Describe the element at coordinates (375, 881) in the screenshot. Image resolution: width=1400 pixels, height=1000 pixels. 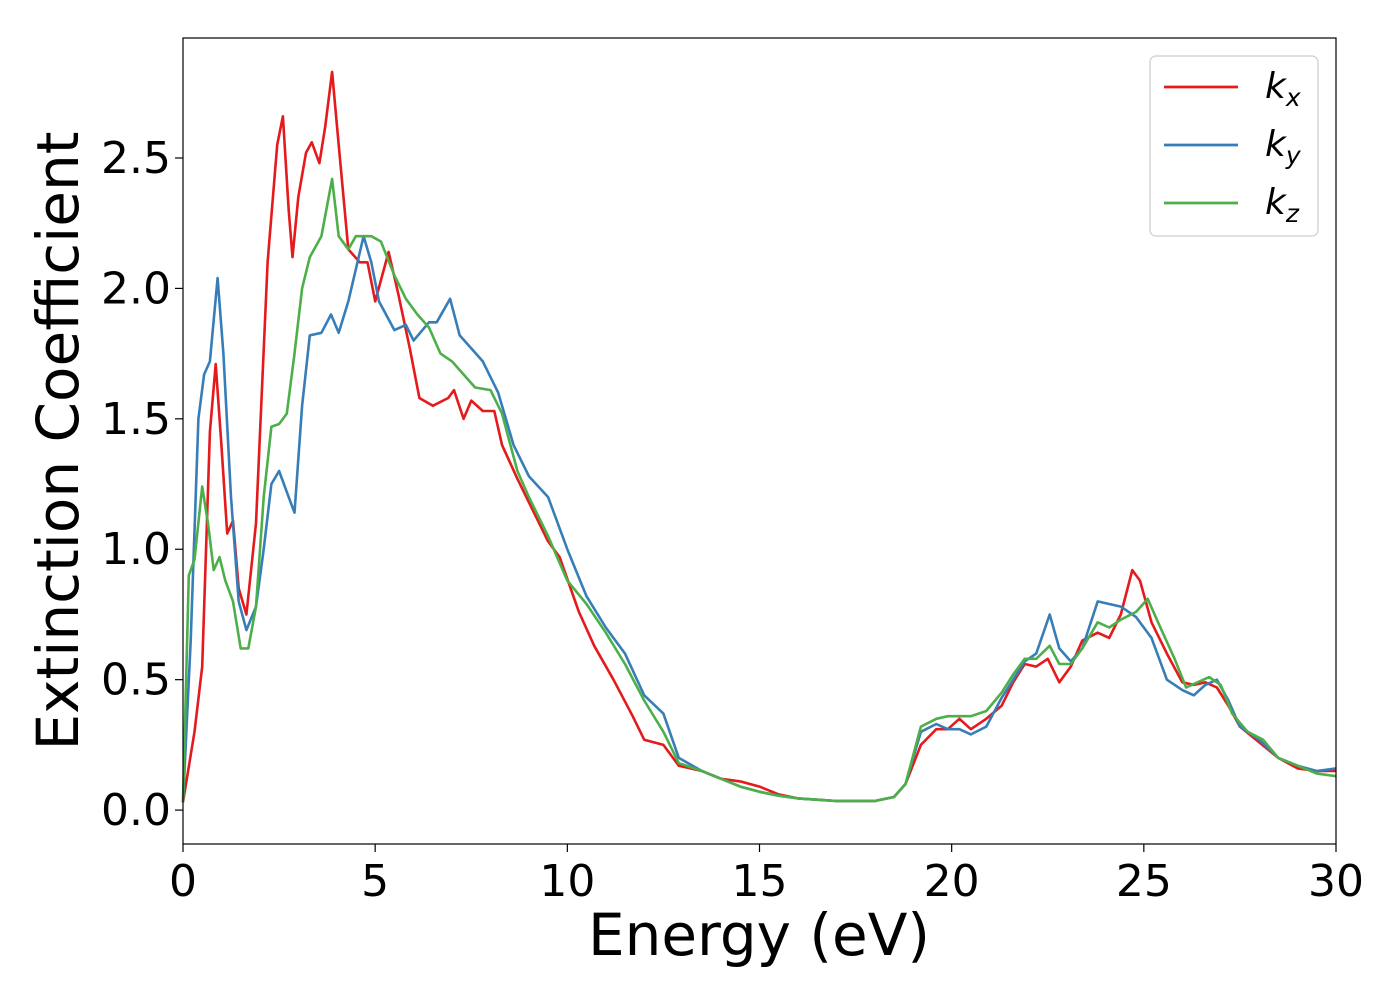
I see `x-tick-label: 5` at that location.